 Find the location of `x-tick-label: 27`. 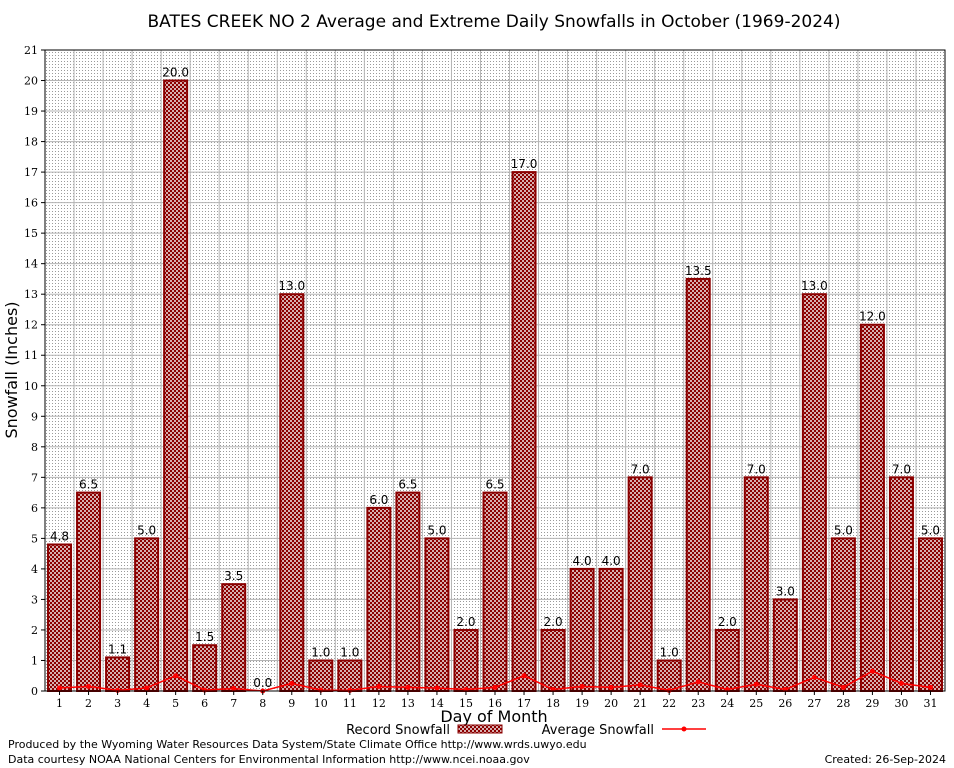

x-tick-label: 27 is located at coordinates (814, 703).